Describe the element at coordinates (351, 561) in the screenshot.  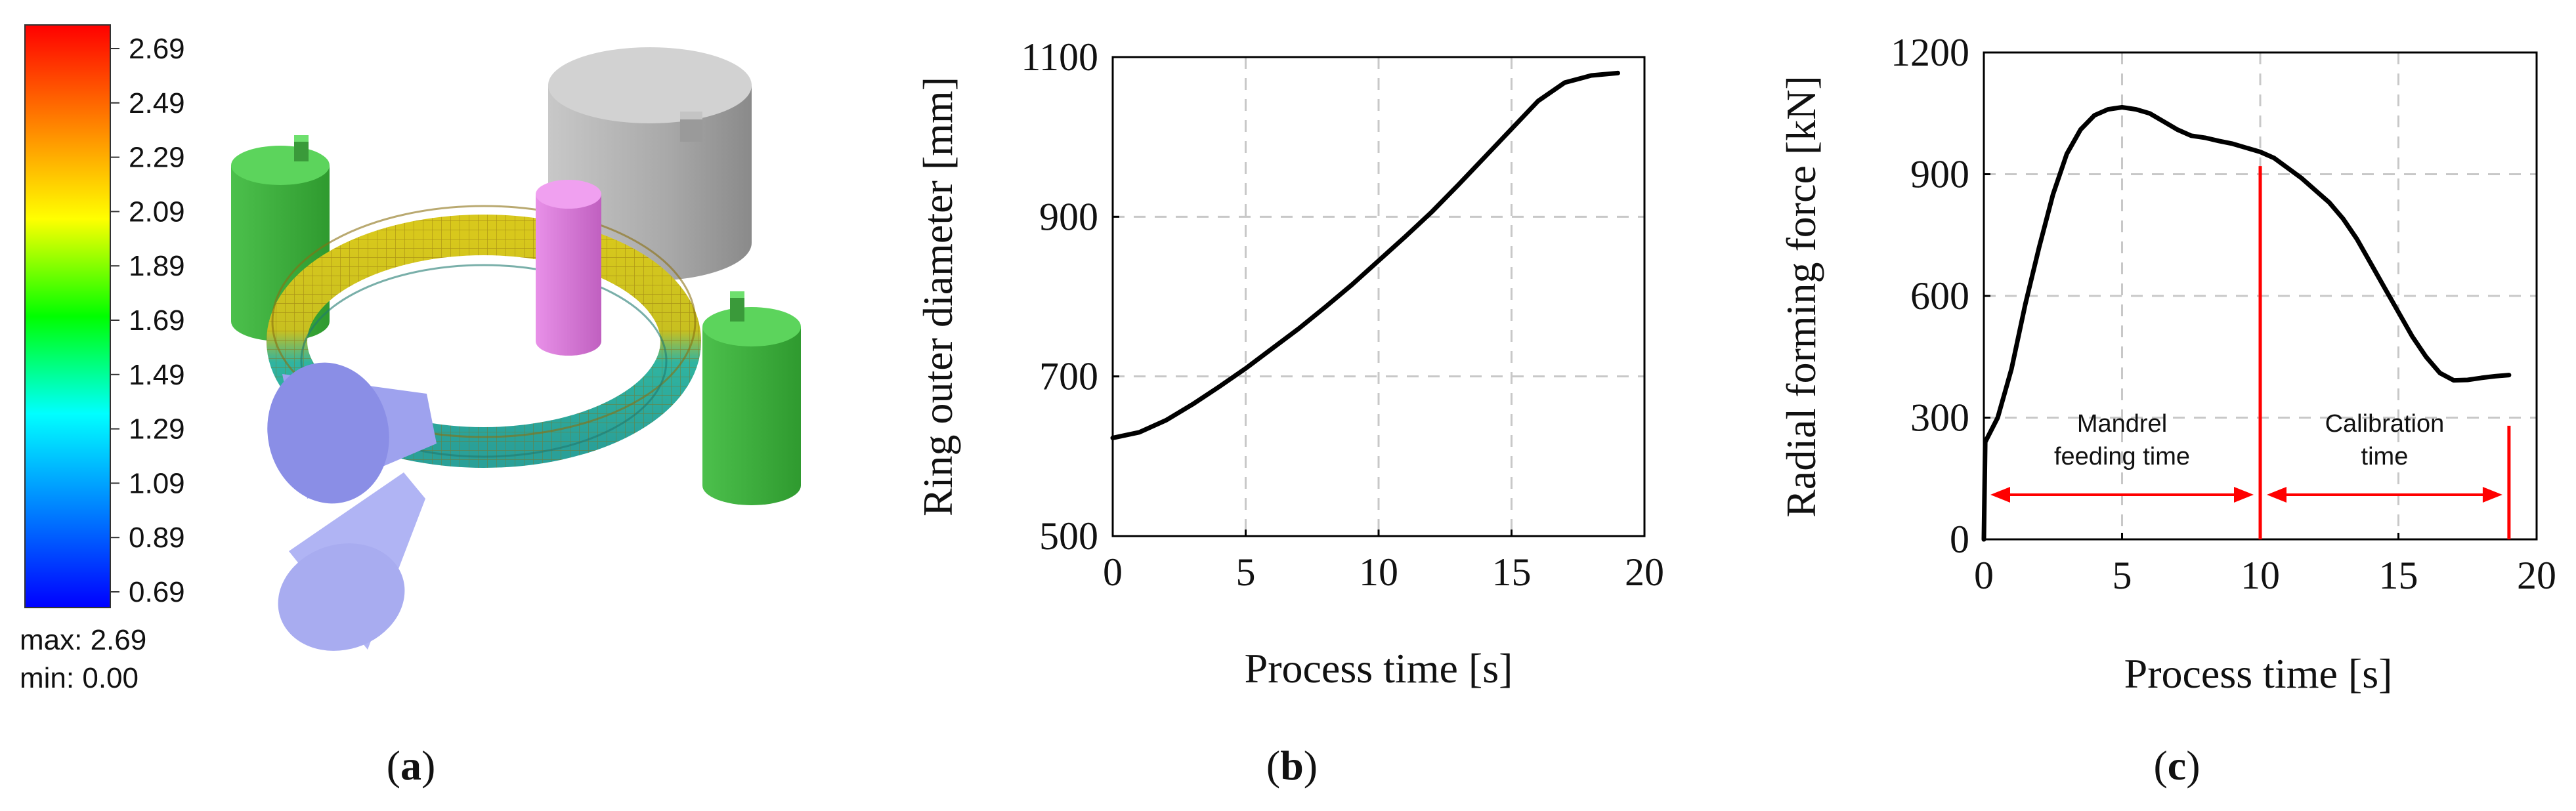
I see `lower-axial-cone` at that location.